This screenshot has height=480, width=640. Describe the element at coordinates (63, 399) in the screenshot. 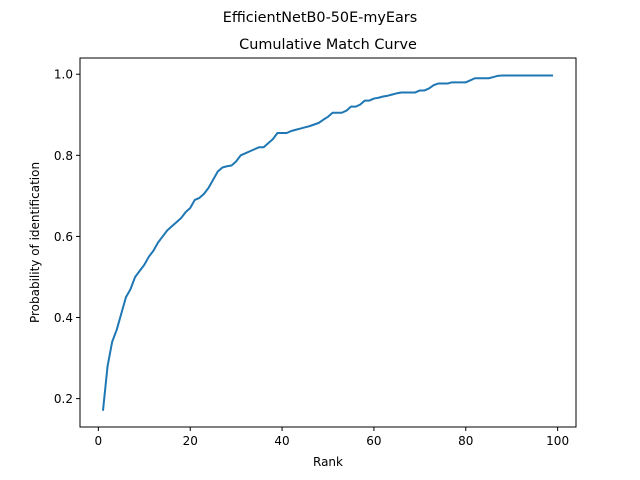

I see `y-tick-label: 0.2` at that location.